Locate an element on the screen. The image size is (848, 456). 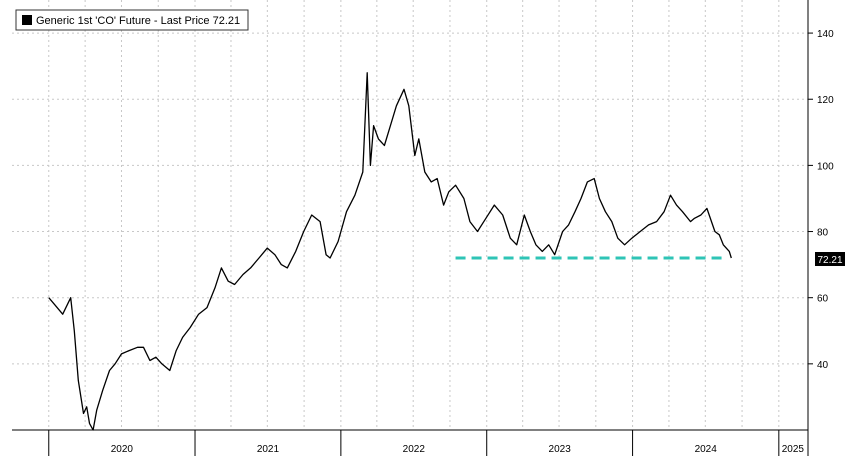
x-tick-label: 2020 is located at coordinates (122, 449).